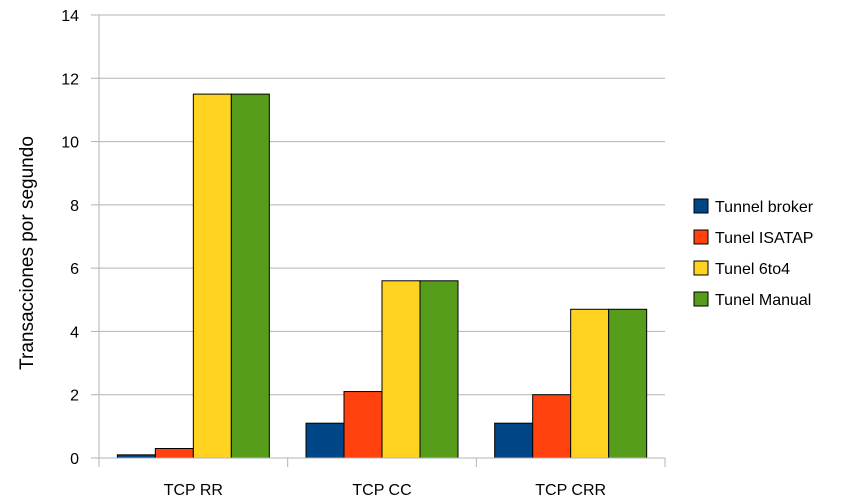 The width and height of the screenshot is (867, 501). What do you see at coordinates (74, 459) in the screenshot?
I see `y-tick-label: 0` at bounding box center [74, 459].